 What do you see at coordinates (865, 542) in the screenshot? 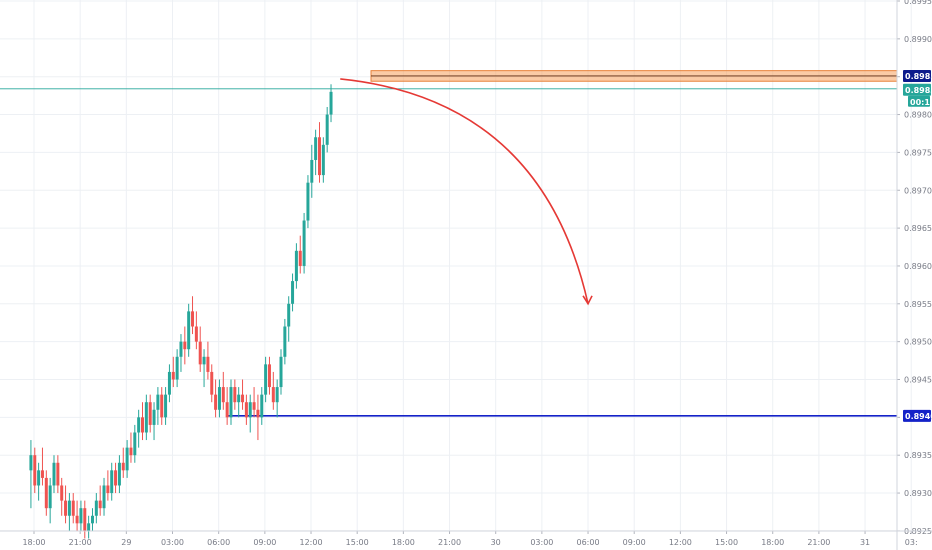
I see `x-tick-label: 31` at bounding box center [865, 542].